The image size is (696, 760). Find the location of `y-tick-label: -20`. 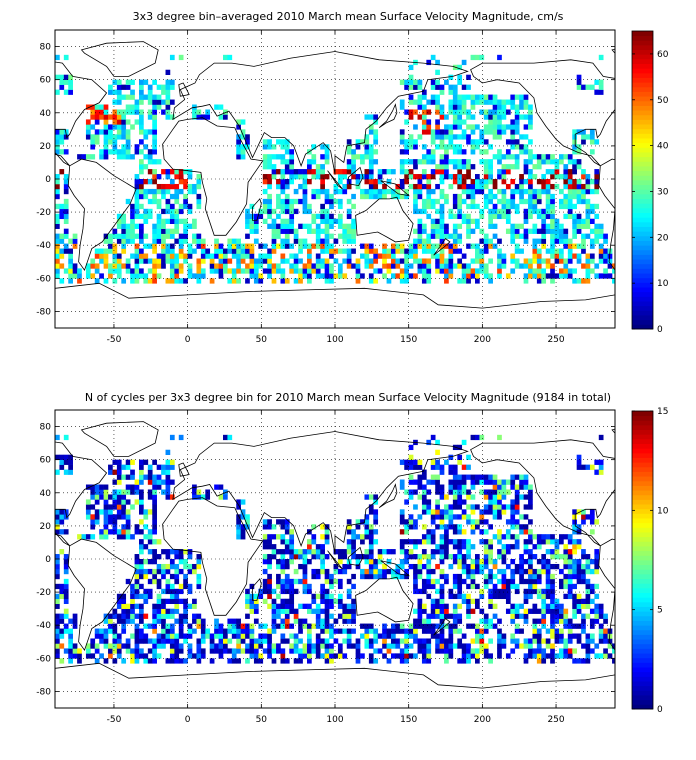

y-tick-label: -20 is located at coordinates (43, 213).